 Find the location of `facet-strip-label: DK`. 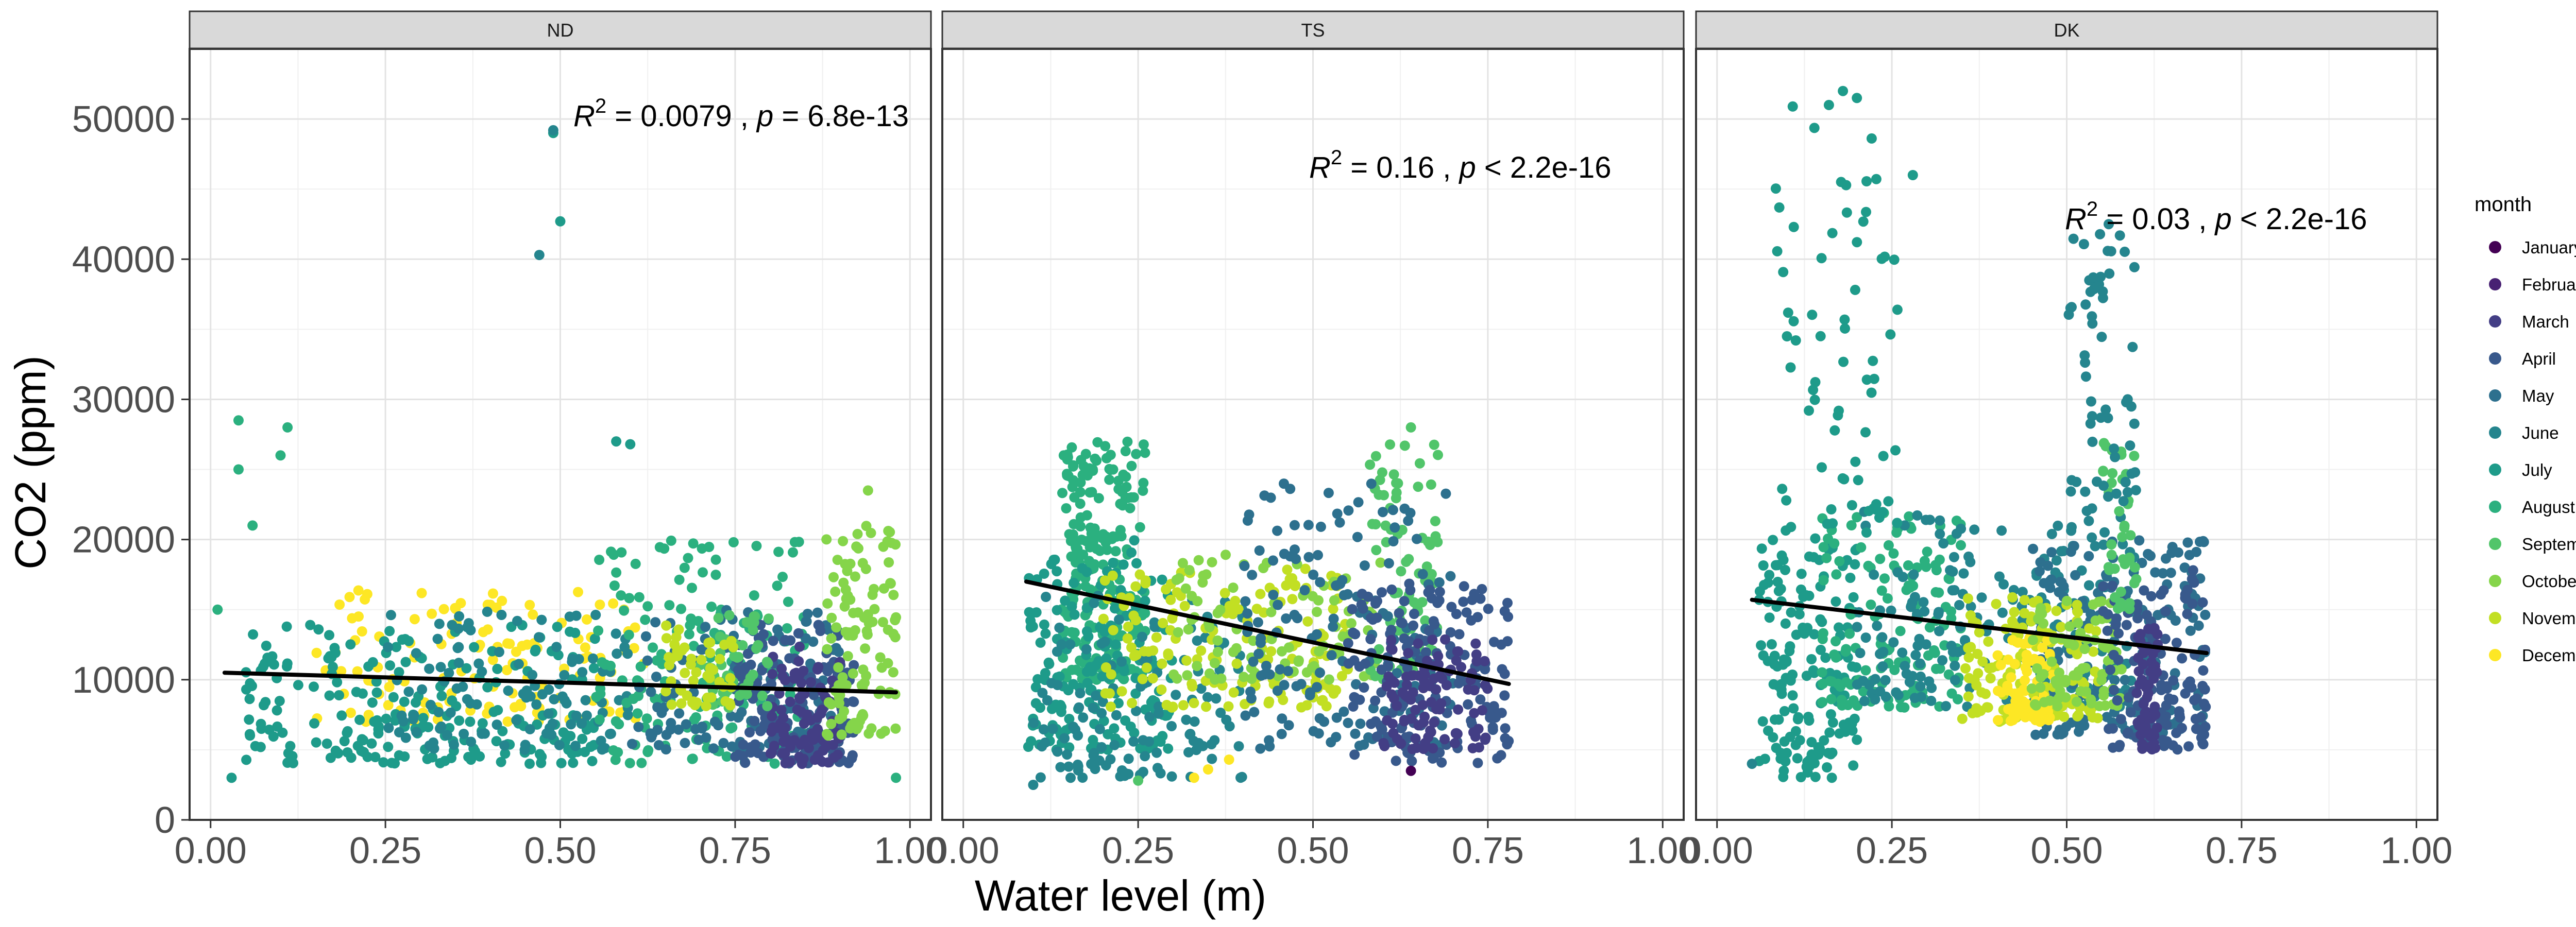

facet-strip-label: DK is located at coordinates (2066, 30).